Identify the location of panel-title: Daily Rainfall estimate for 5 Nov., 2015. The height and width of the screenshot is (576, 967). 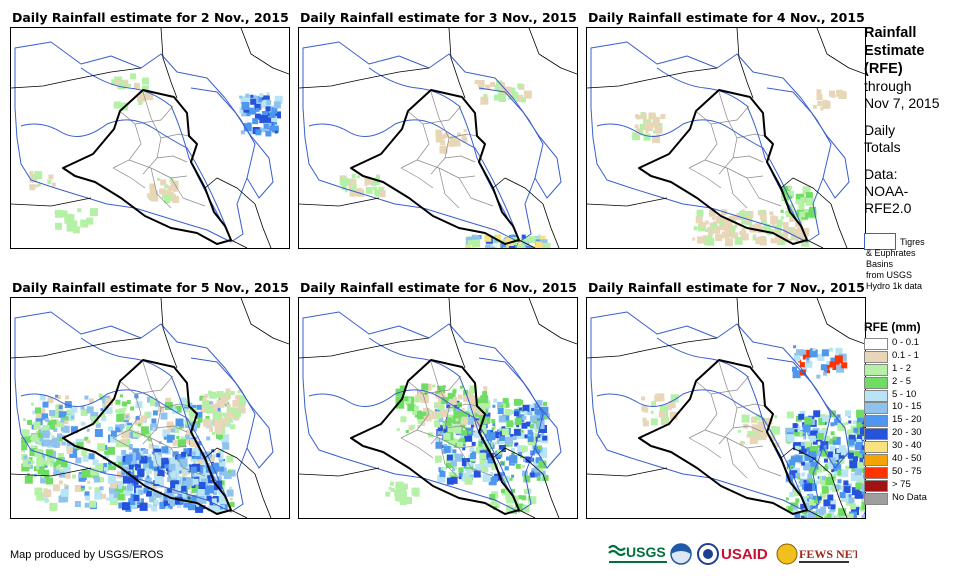
(150, 287).